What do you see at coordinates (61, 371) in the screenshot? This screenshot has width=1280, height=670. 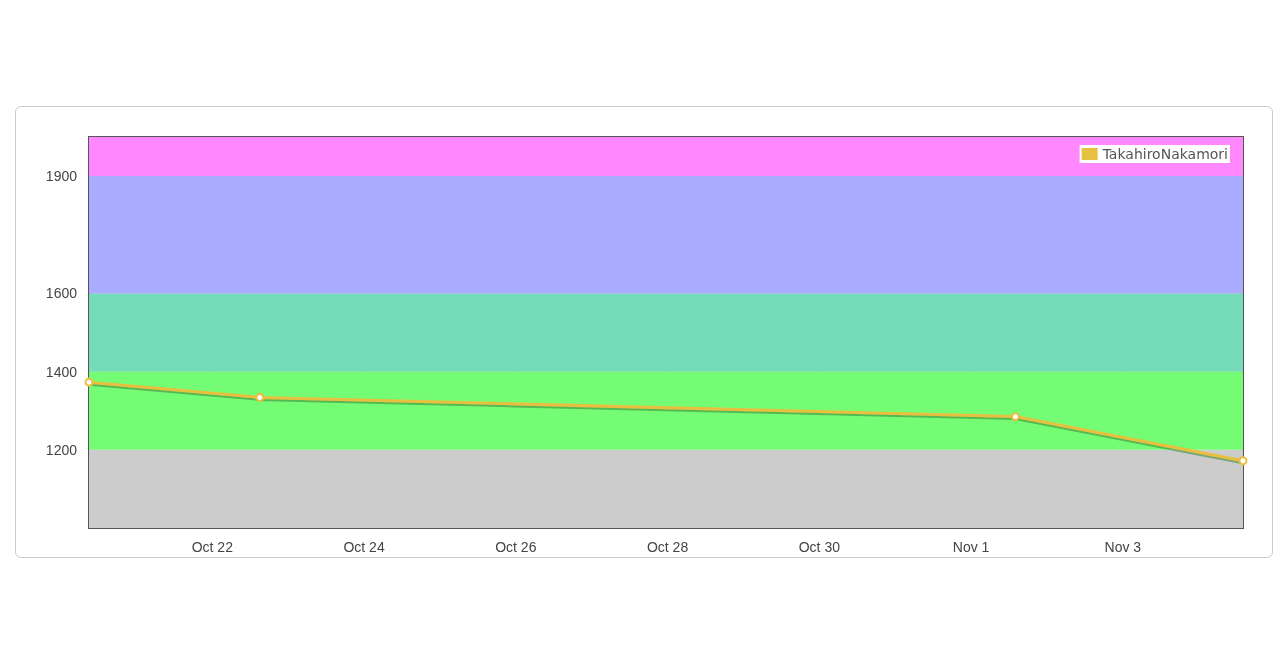 I see `y-tick-label: 1400` at bounding box center [61, 371].